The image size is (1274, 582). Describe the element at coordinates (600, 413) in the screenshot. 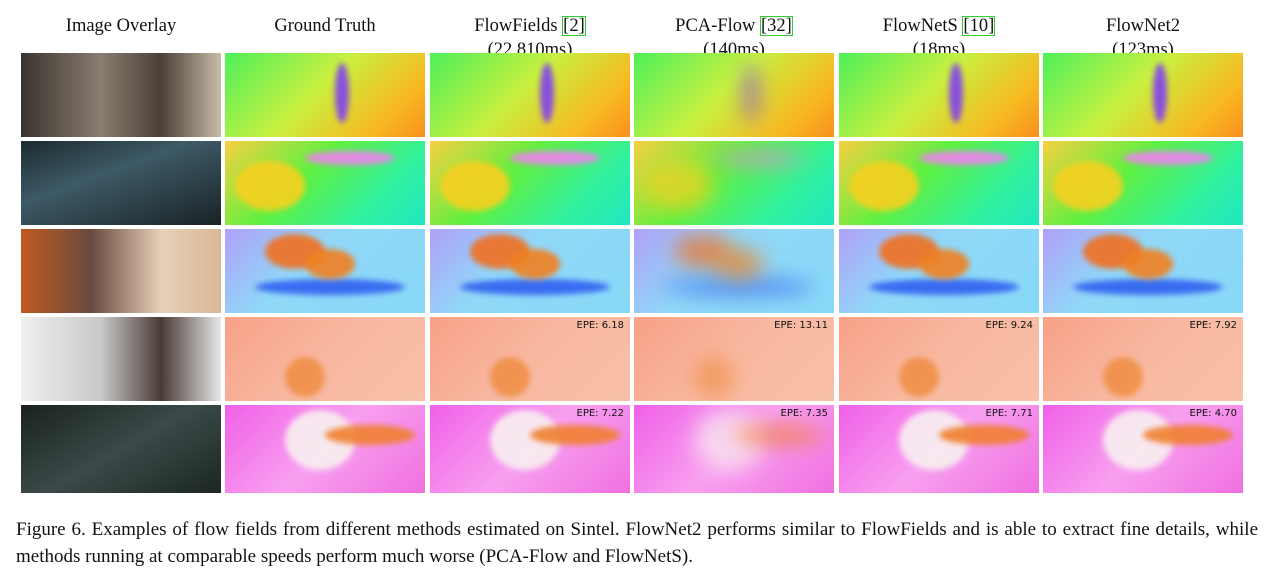

I see `epe-label: EPE: 7.22` at that location.